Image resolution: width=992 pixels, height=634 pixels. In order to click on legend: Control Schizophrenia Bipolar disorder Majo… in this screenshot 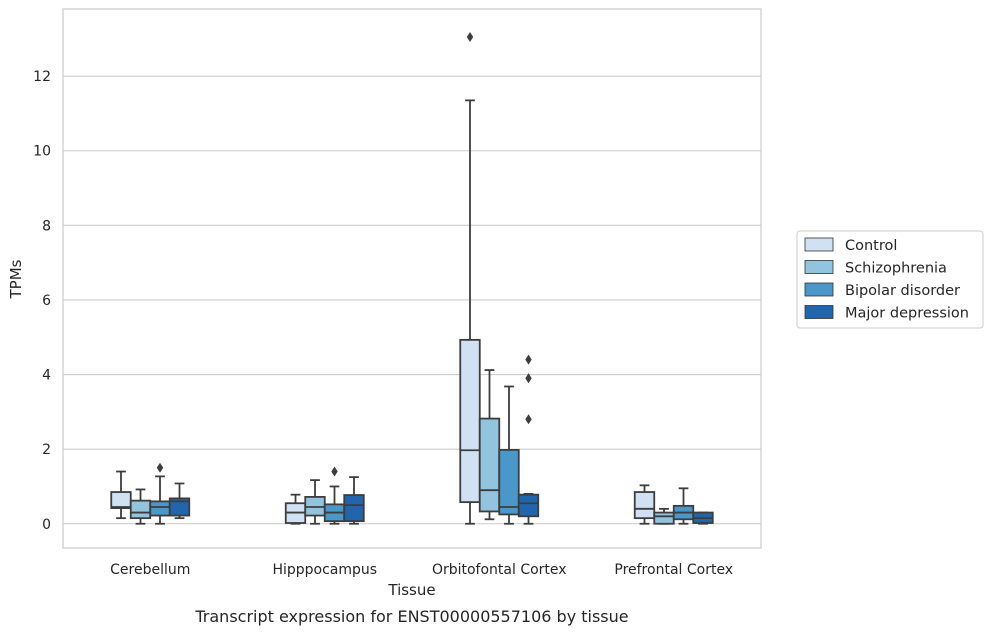, I will do `click(890, 279)`.